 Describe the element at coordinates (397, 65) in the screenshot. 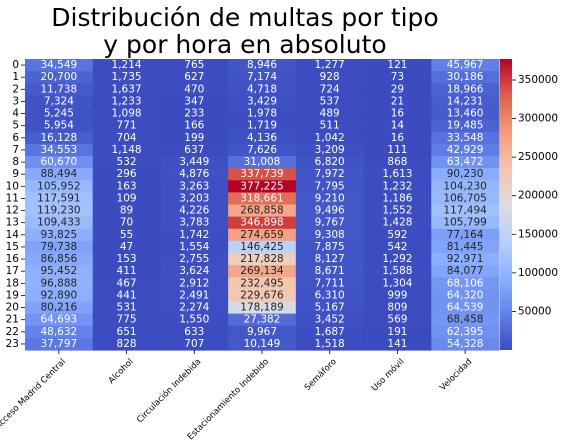

I see `cell-r0-c5` at that location.